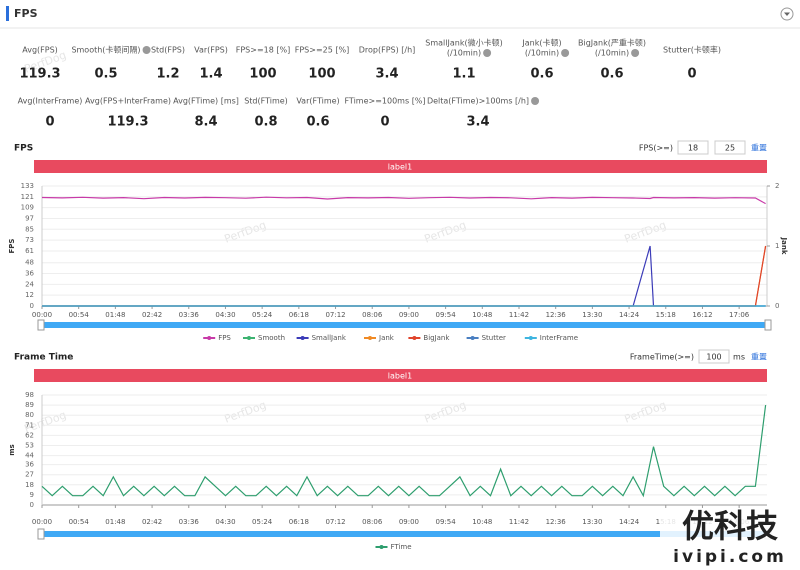  I want to click on y-tick-label: 109, so click(27, 208).